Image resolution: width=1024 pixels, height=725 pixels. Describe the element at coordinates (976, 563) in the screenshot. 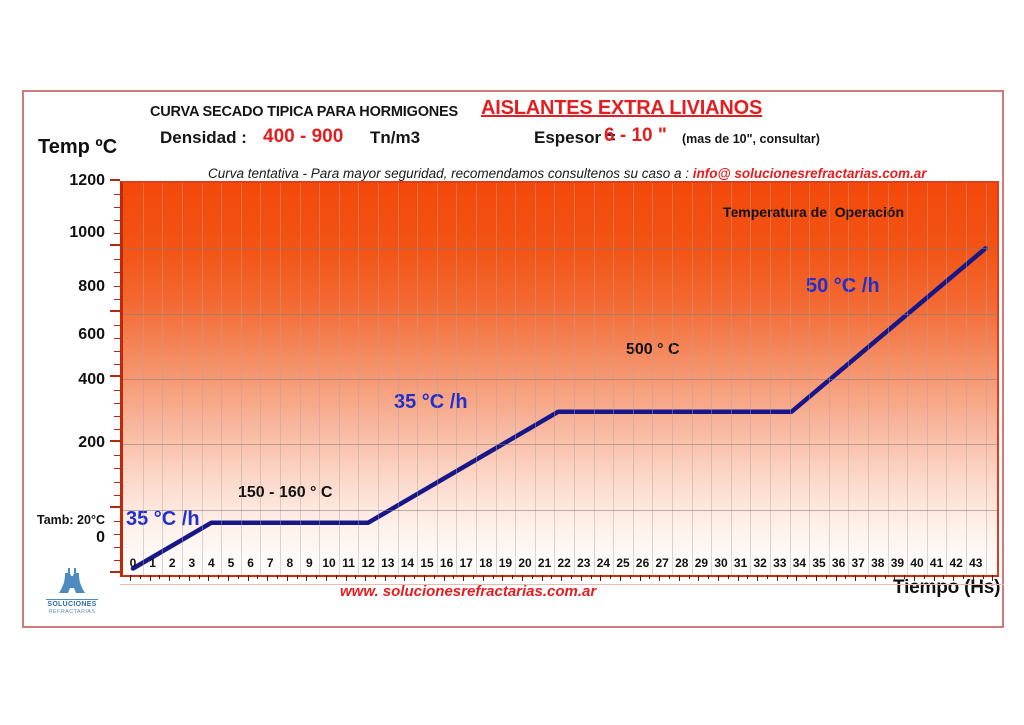

I see `x-tick-label: 43` at that location.